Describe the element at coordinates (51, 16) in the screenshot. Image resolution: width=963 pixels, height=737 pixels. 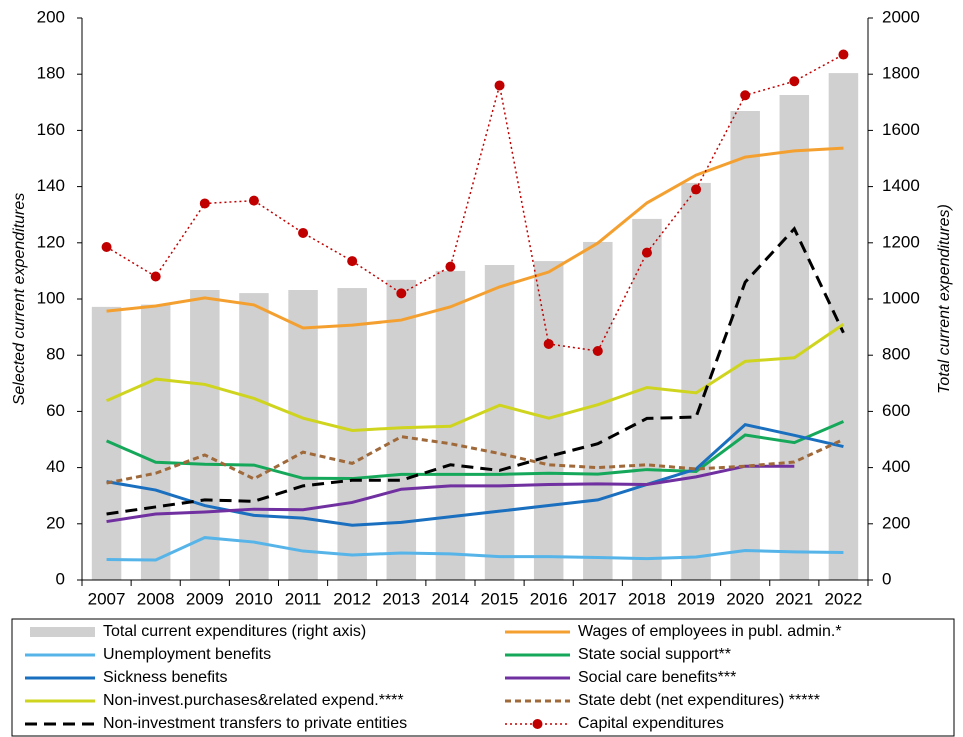
I see `y-tick-label: 200` at that location.